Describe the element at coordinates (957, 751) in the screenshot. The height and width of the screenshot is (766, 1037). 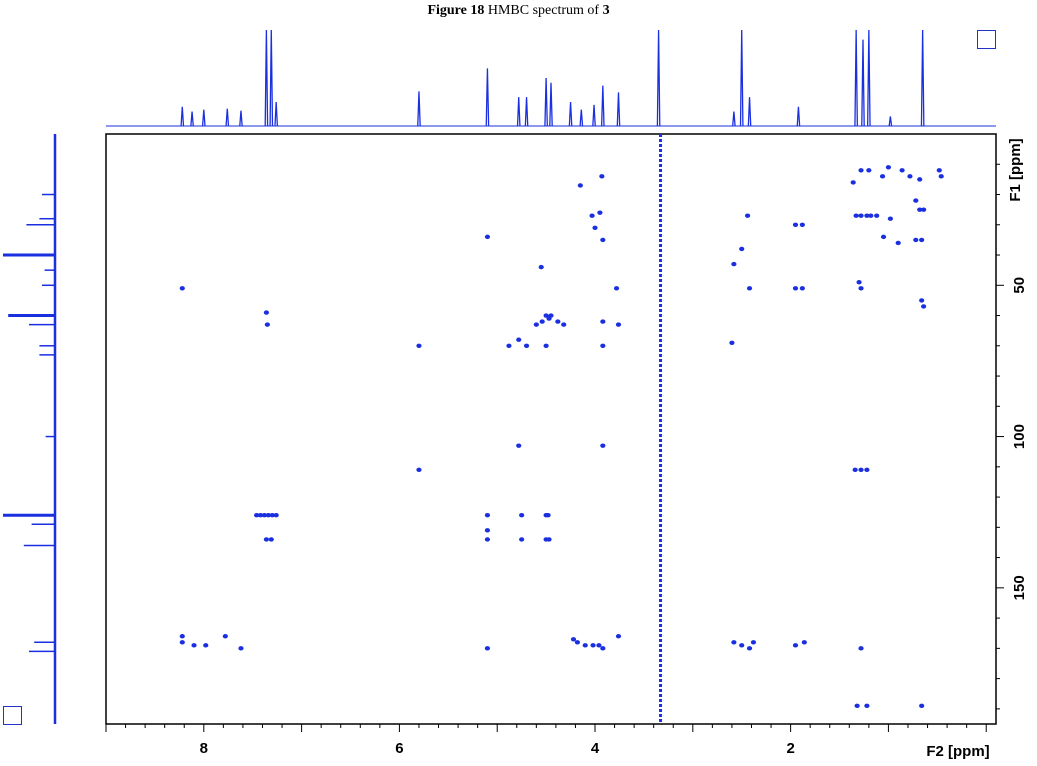
I see `x-axis-label: F2 [ppm]` at that location.